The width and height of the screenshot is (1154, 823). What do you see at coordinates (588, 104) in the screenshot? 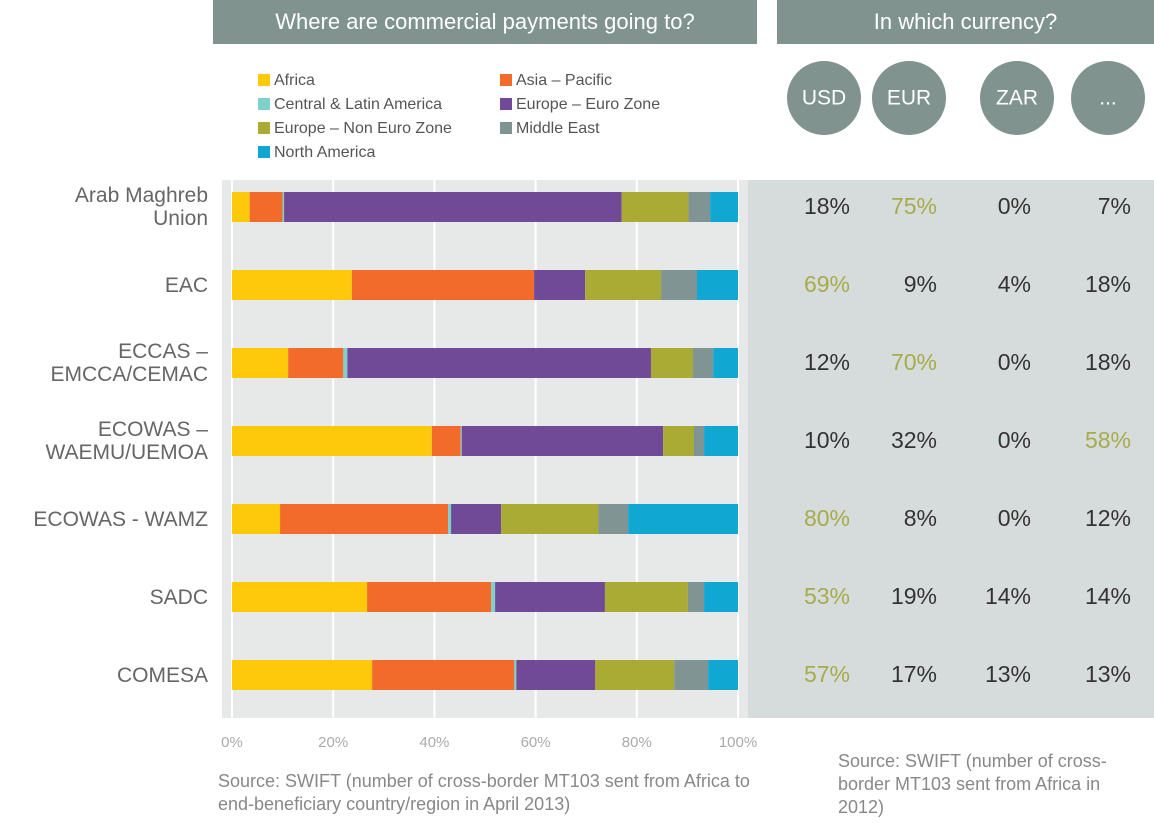
I see `legend-label: Europe – Euro Zone` at bounding box center [588, 104].